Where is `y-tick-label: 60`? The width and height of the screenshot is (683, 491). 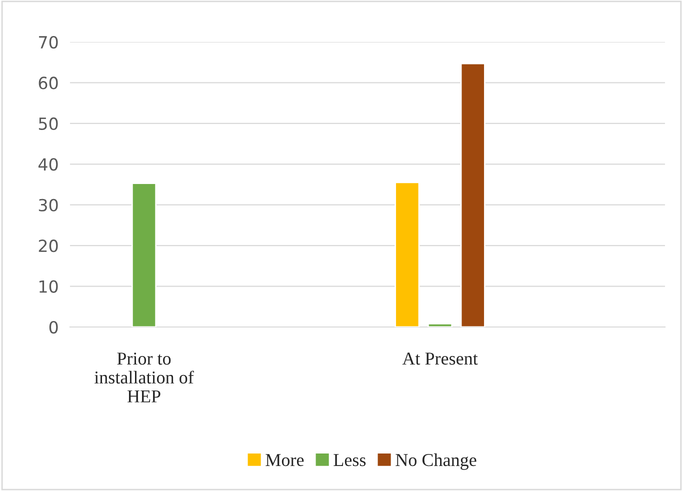 y-tick-label: 60 is located at coordinates (48, 83).